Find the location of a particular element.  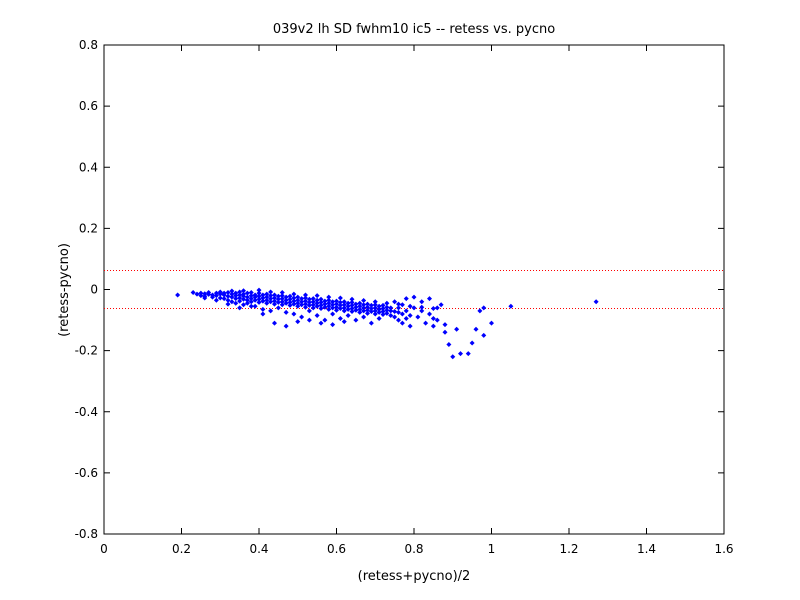

data-points is located at coordinates (387, 323).